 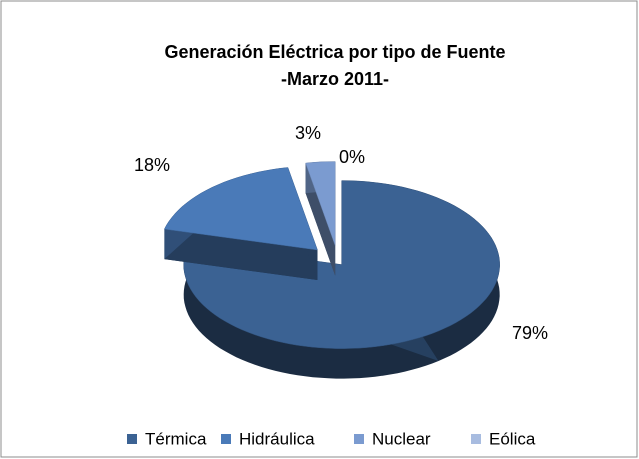 I want to click on slice-side, so click(x=241, y=254).